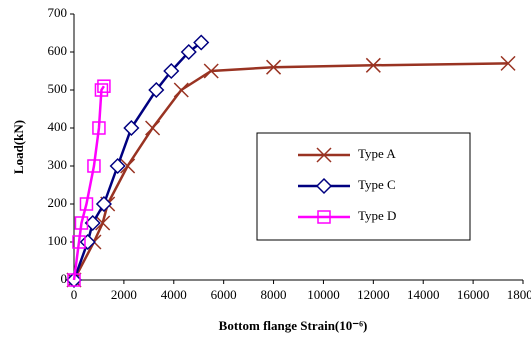  I want to click on x-tick-label: 18000, so click(519, 294).